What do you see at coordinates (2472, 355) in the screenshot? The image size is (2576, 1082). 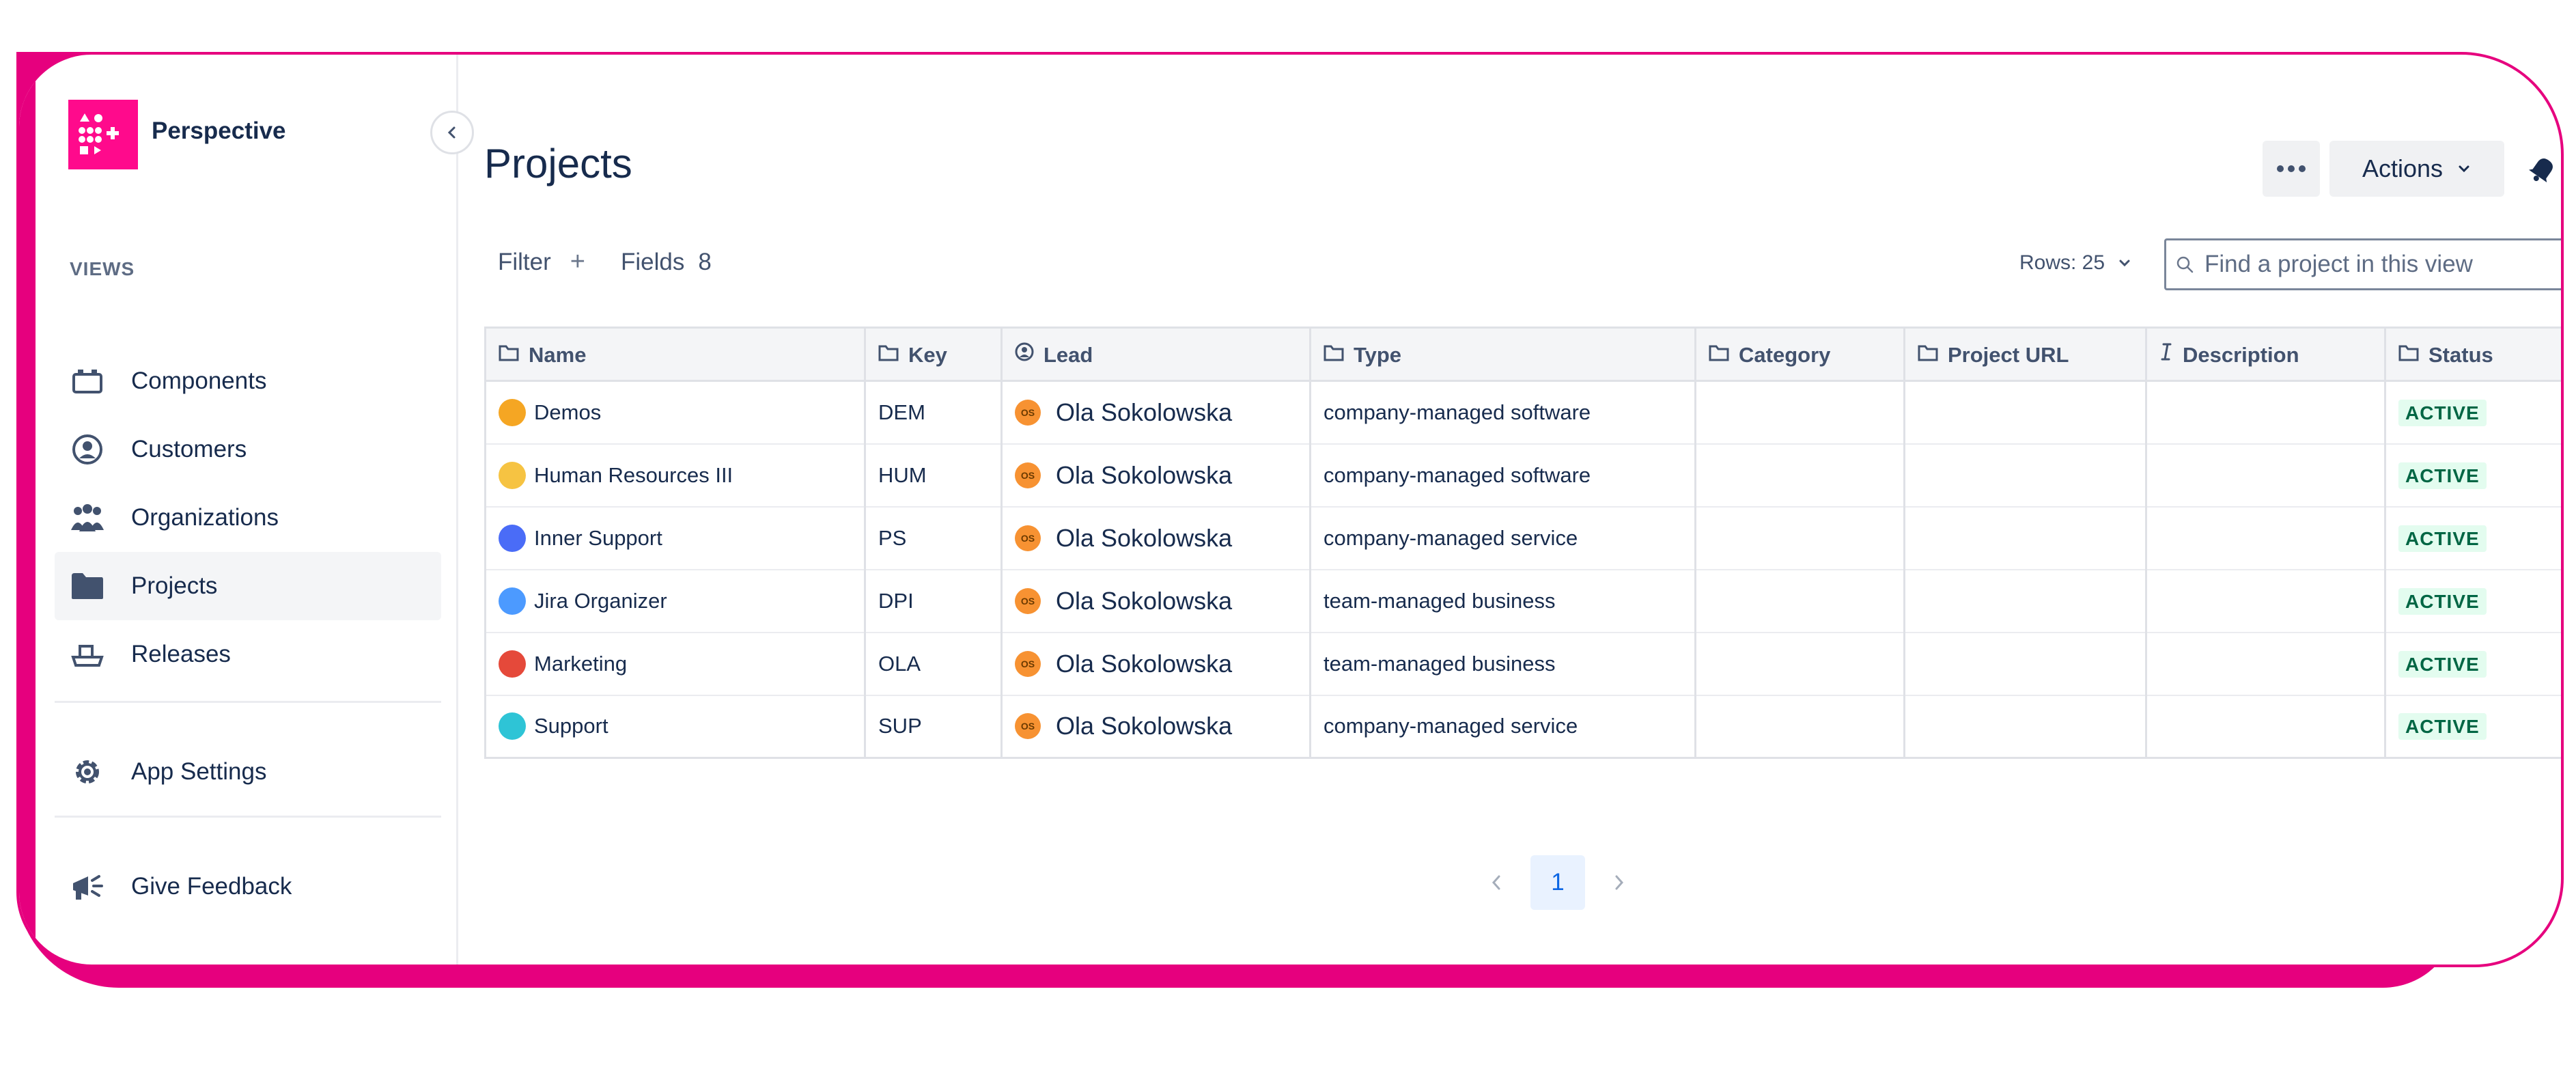 I see `column-header-status: Status` at bounding box center [2472, 355].